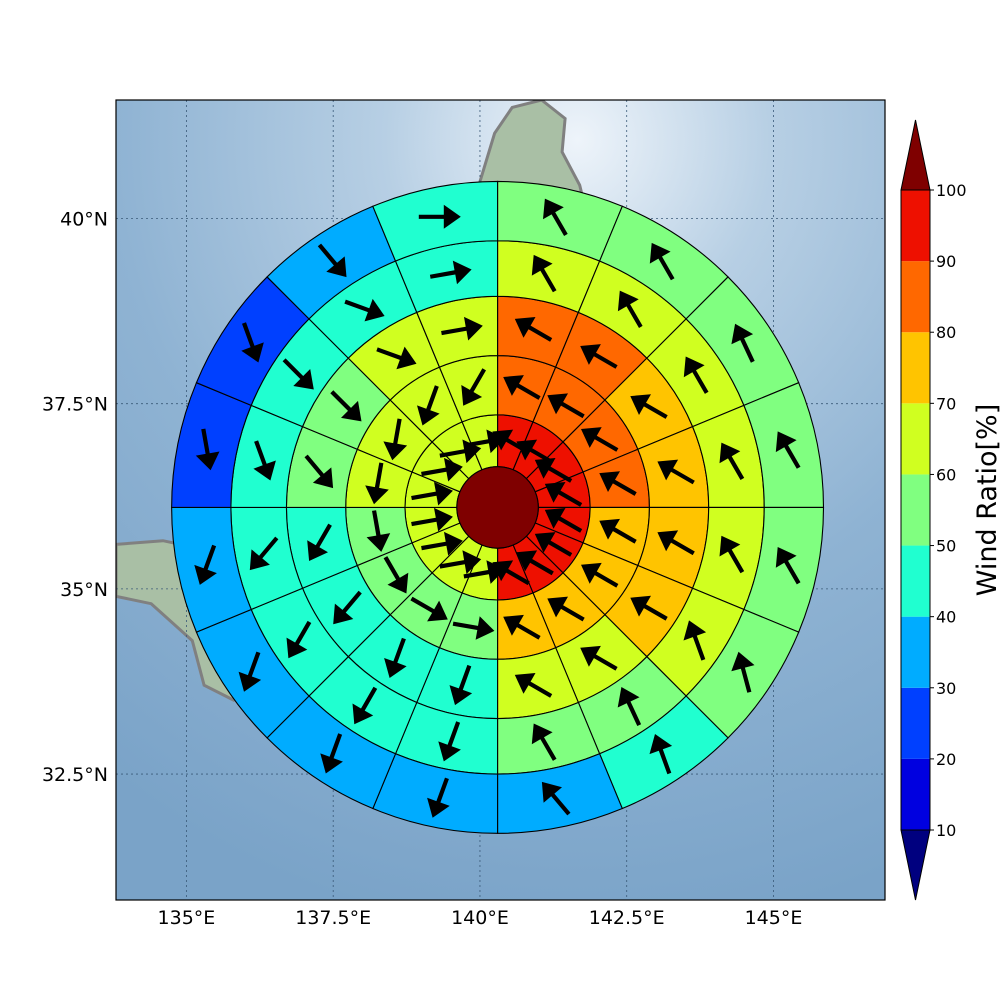  What do you see at coordinates (951, 190) in the screenshot?
I see `colorbar-tick-label: 100` at bounding box center [951, 190].